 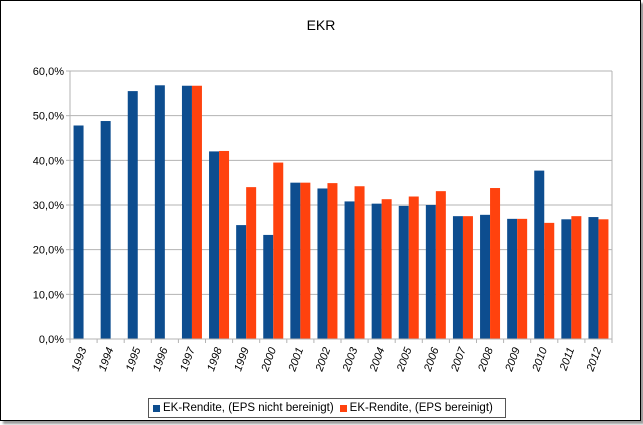 What do you see at coordinates (321, 25) in the screenshot?
I see `chart-title: EKR` at bounding box center [321, 25].